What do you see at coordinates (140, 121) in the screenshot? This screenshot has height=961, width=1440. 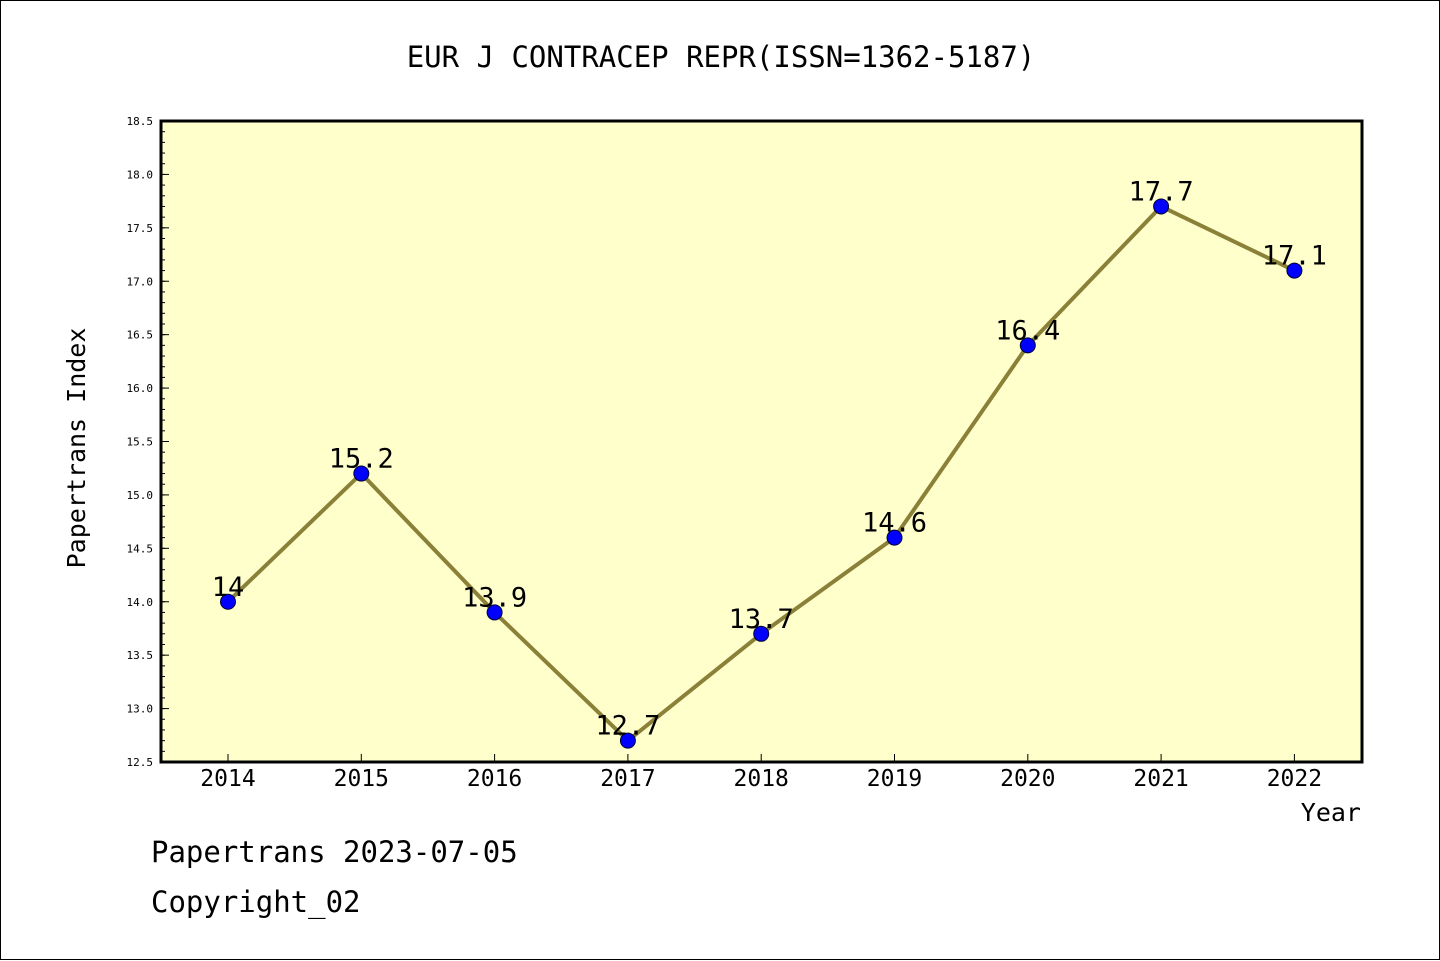 I see `y-tick-label: 18.5` at bounding box center [140, 121].